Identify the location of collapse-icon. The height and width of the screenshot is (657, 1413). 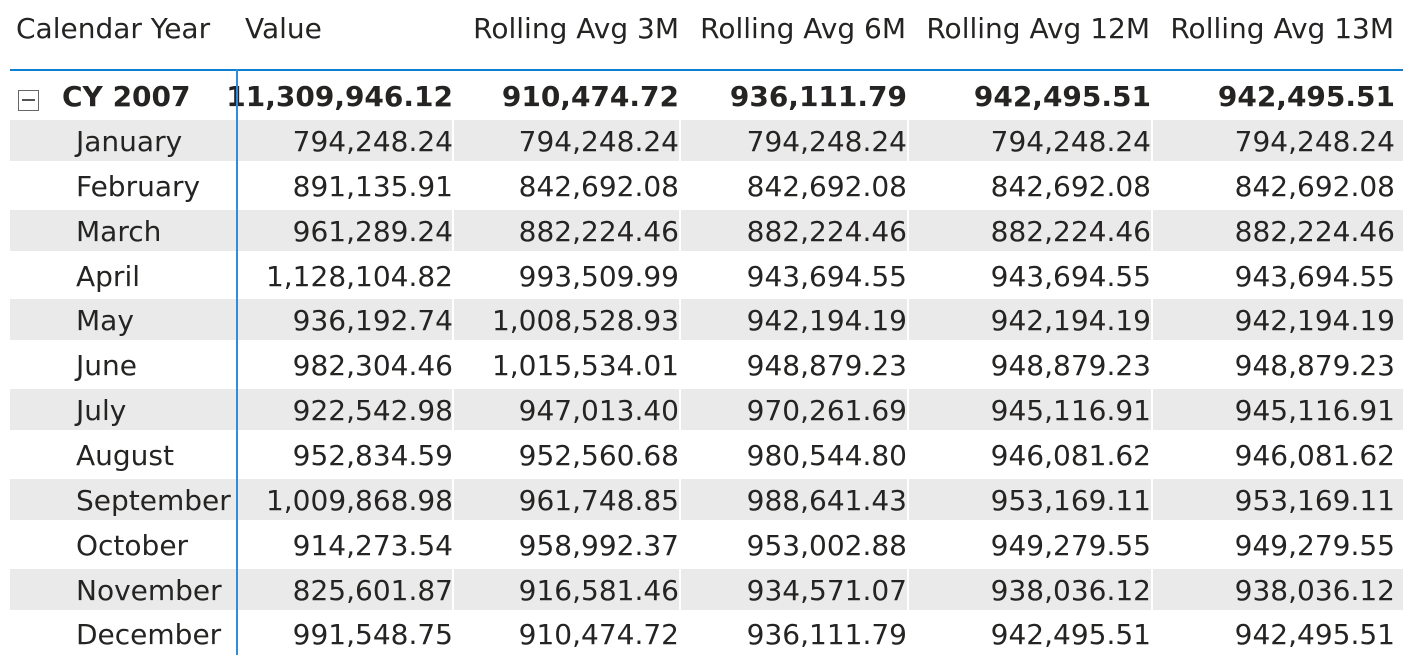
(28, 100).